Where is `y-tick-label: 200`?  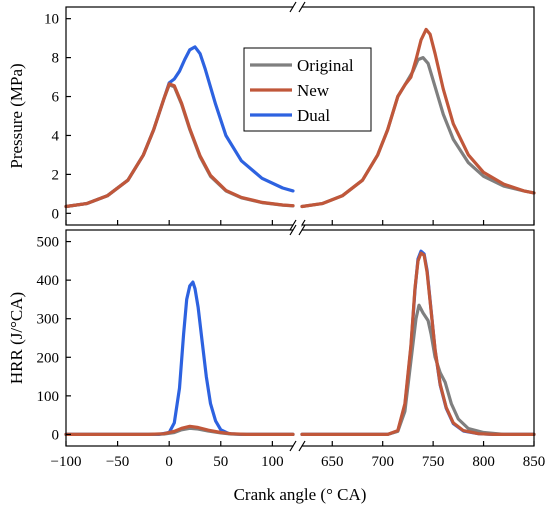
y-tick-label: 200 is located at coordinates (48, 358).